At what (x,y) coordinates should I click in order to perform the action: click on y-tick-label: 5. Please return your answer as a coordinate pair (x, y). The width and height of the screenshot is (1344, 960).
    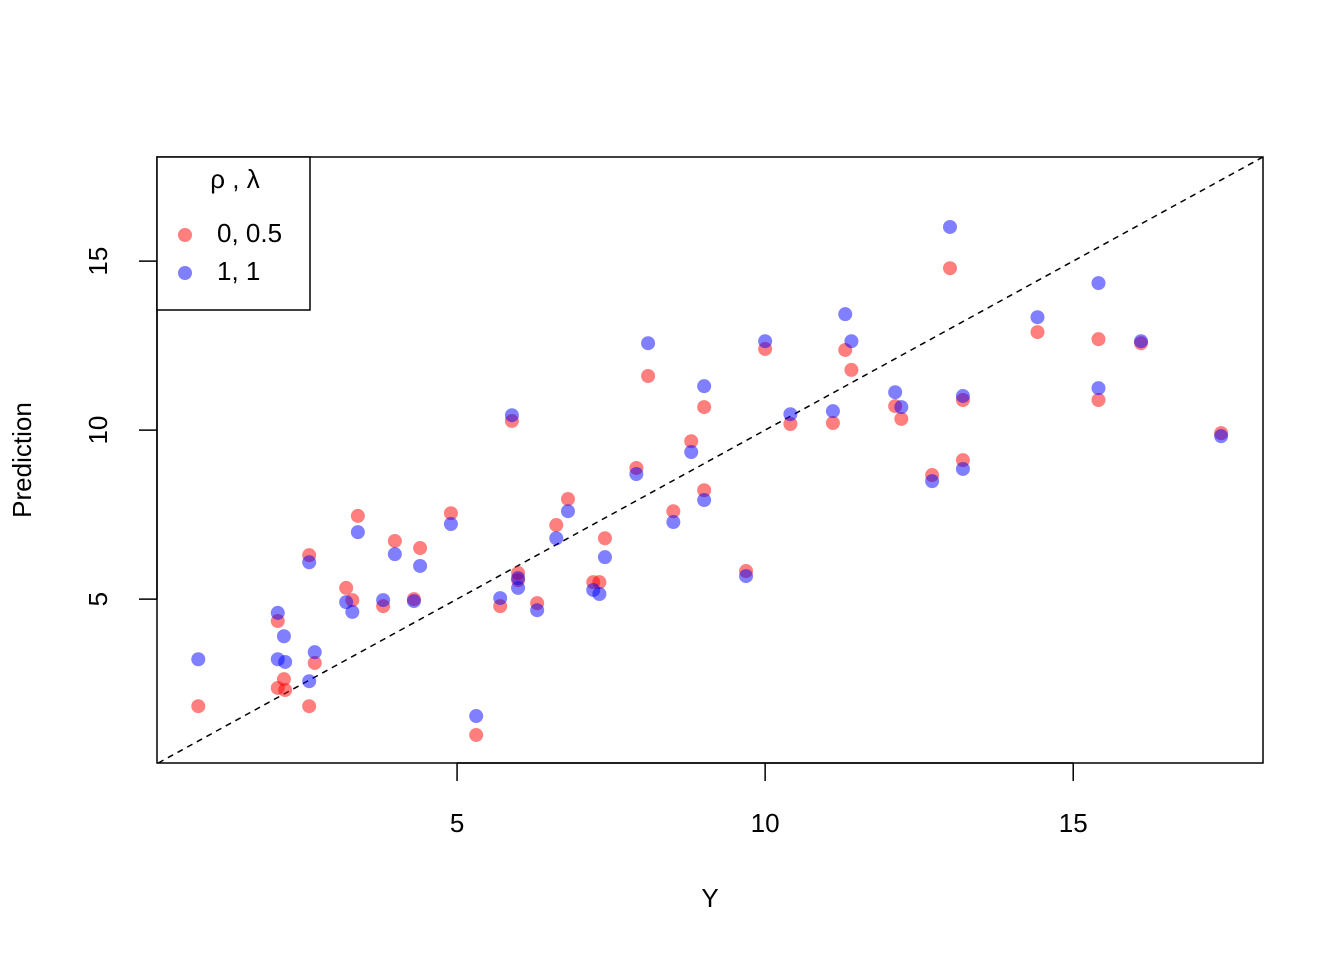
    Looking at the image, I should click on (98, 599).